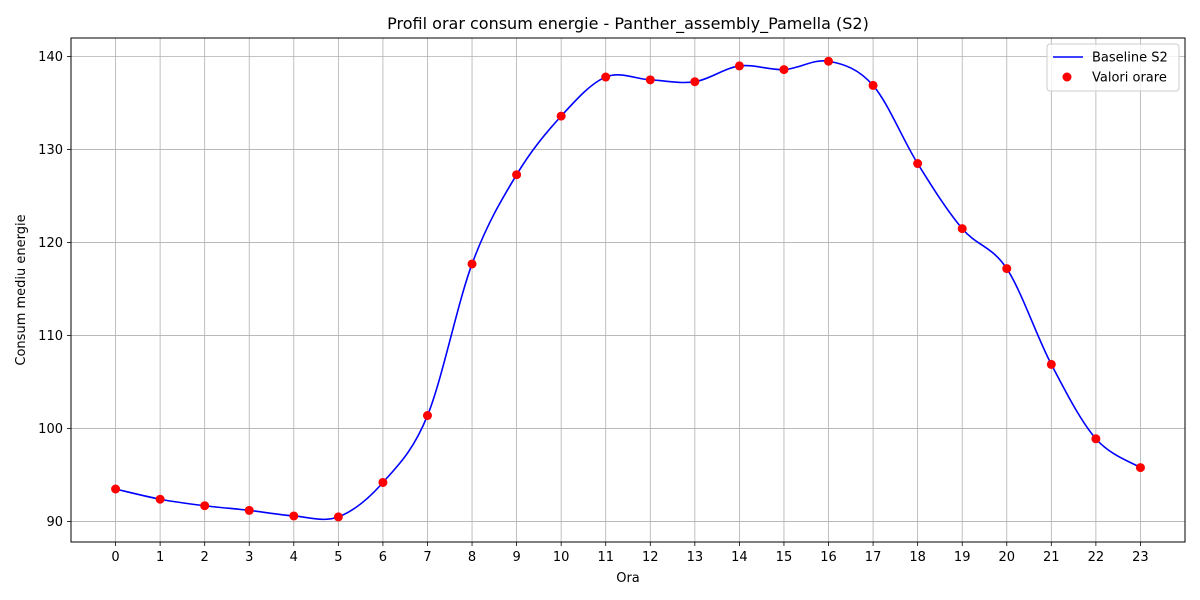 This screenshot has height=600, width=1200. I want to click on x-tick-label: 10, so click(561, 557).